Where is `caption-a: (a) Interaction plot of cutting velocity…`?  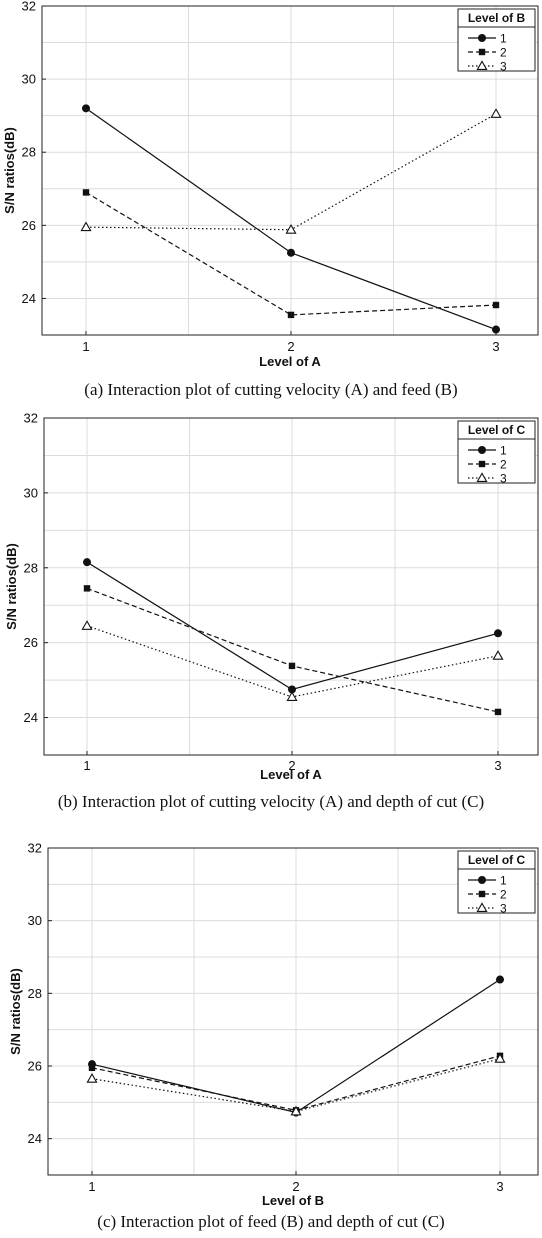
caption-a: (a) Interaction plot of cutting velocity… is located at coordinates (271, 389).